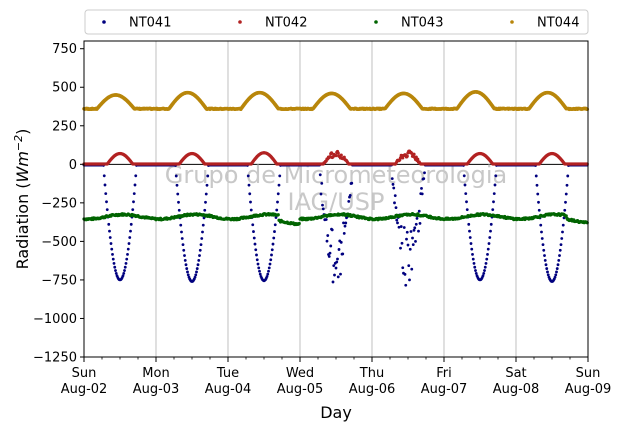 The image size is (622, 431). I want to click on x-tick-label-date: Aug-07, so click(444, 389).